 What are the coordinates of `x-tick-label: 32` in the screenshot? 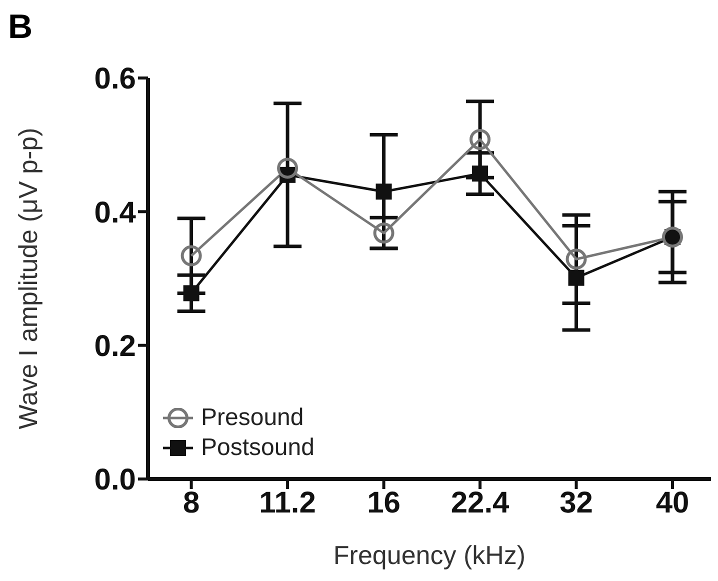 It's located at (576, 503).